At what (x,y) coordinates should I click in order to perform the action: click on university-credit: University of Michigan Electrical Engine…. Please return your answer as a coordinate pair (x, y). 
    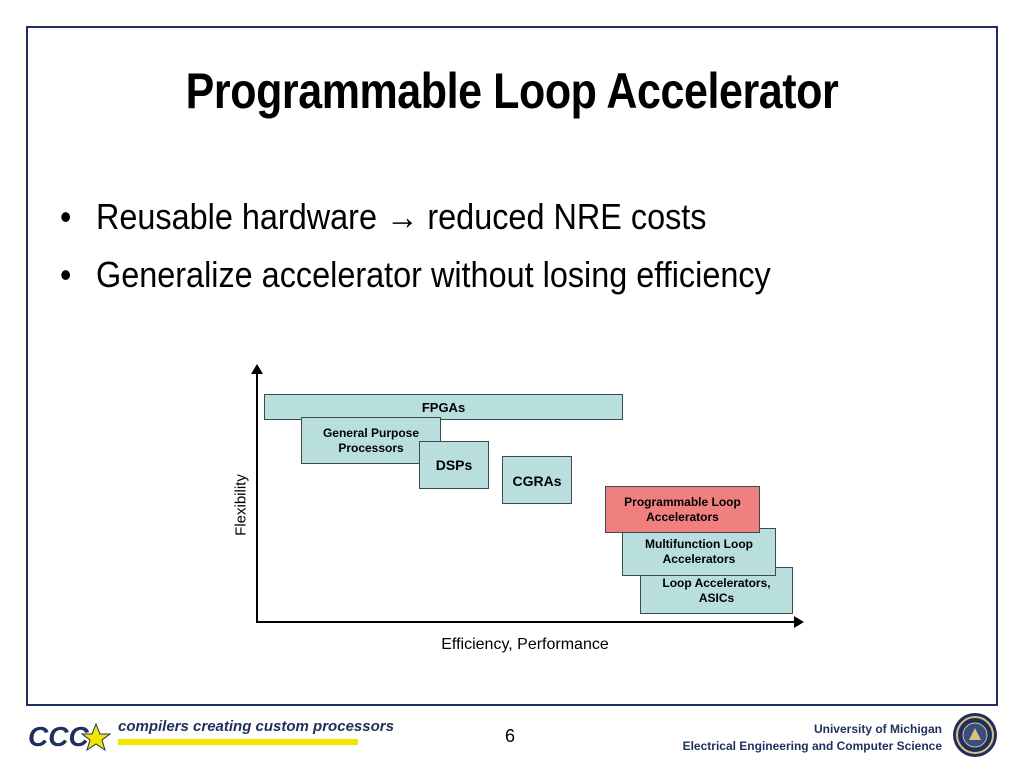
    Looking at the image, I should click on (812, 738).